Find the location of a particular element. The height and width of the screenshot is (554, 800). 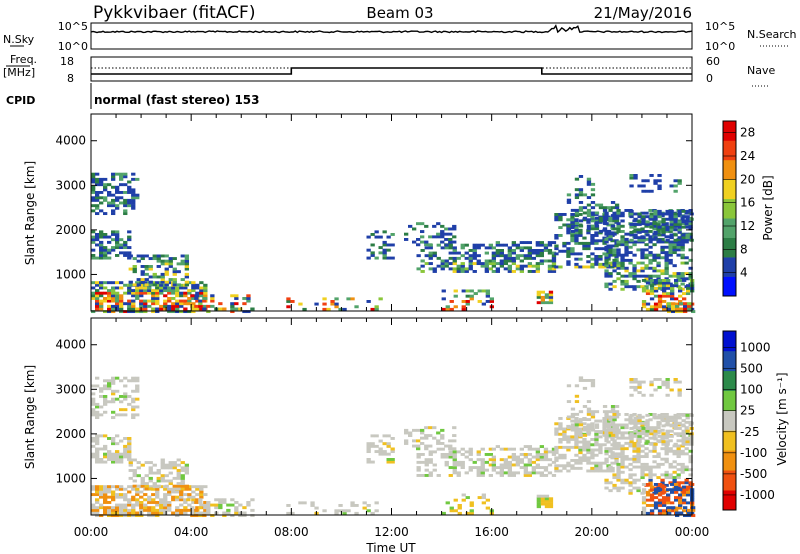

colorbar-tick-label: 100 is located at coordinates (751, 390).